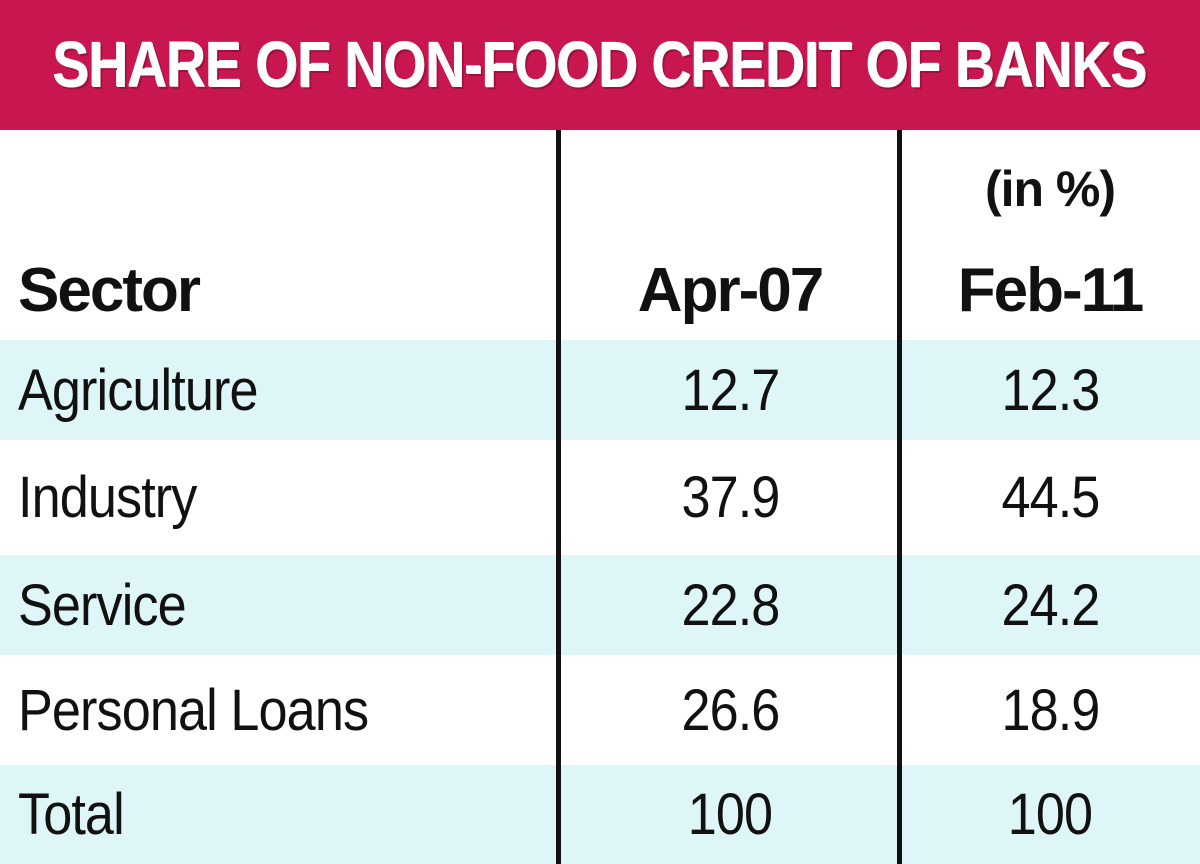 This screenshot has height=864, width=1200. What do you see at coordinates (730, 390) in the screenshot?
I see `row-apr-07-value: 12.7` at bounding box center [730, 390].